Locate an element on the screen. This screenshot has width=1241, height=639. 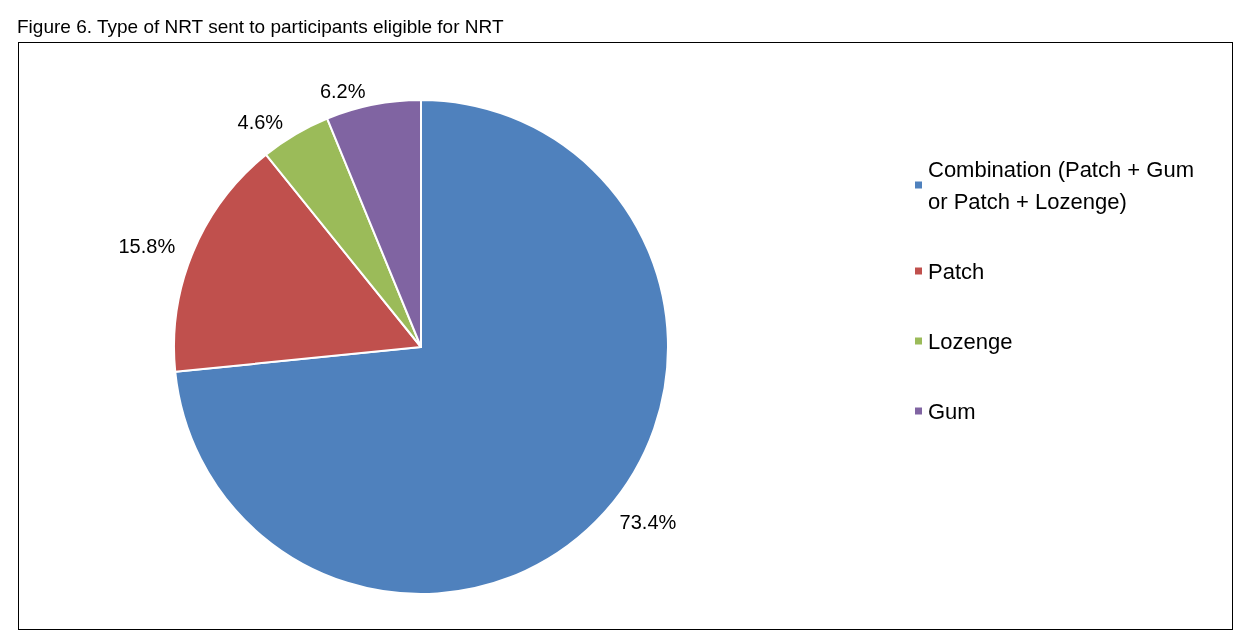
data-label: 73.4% is located at coordinates (648, 522).